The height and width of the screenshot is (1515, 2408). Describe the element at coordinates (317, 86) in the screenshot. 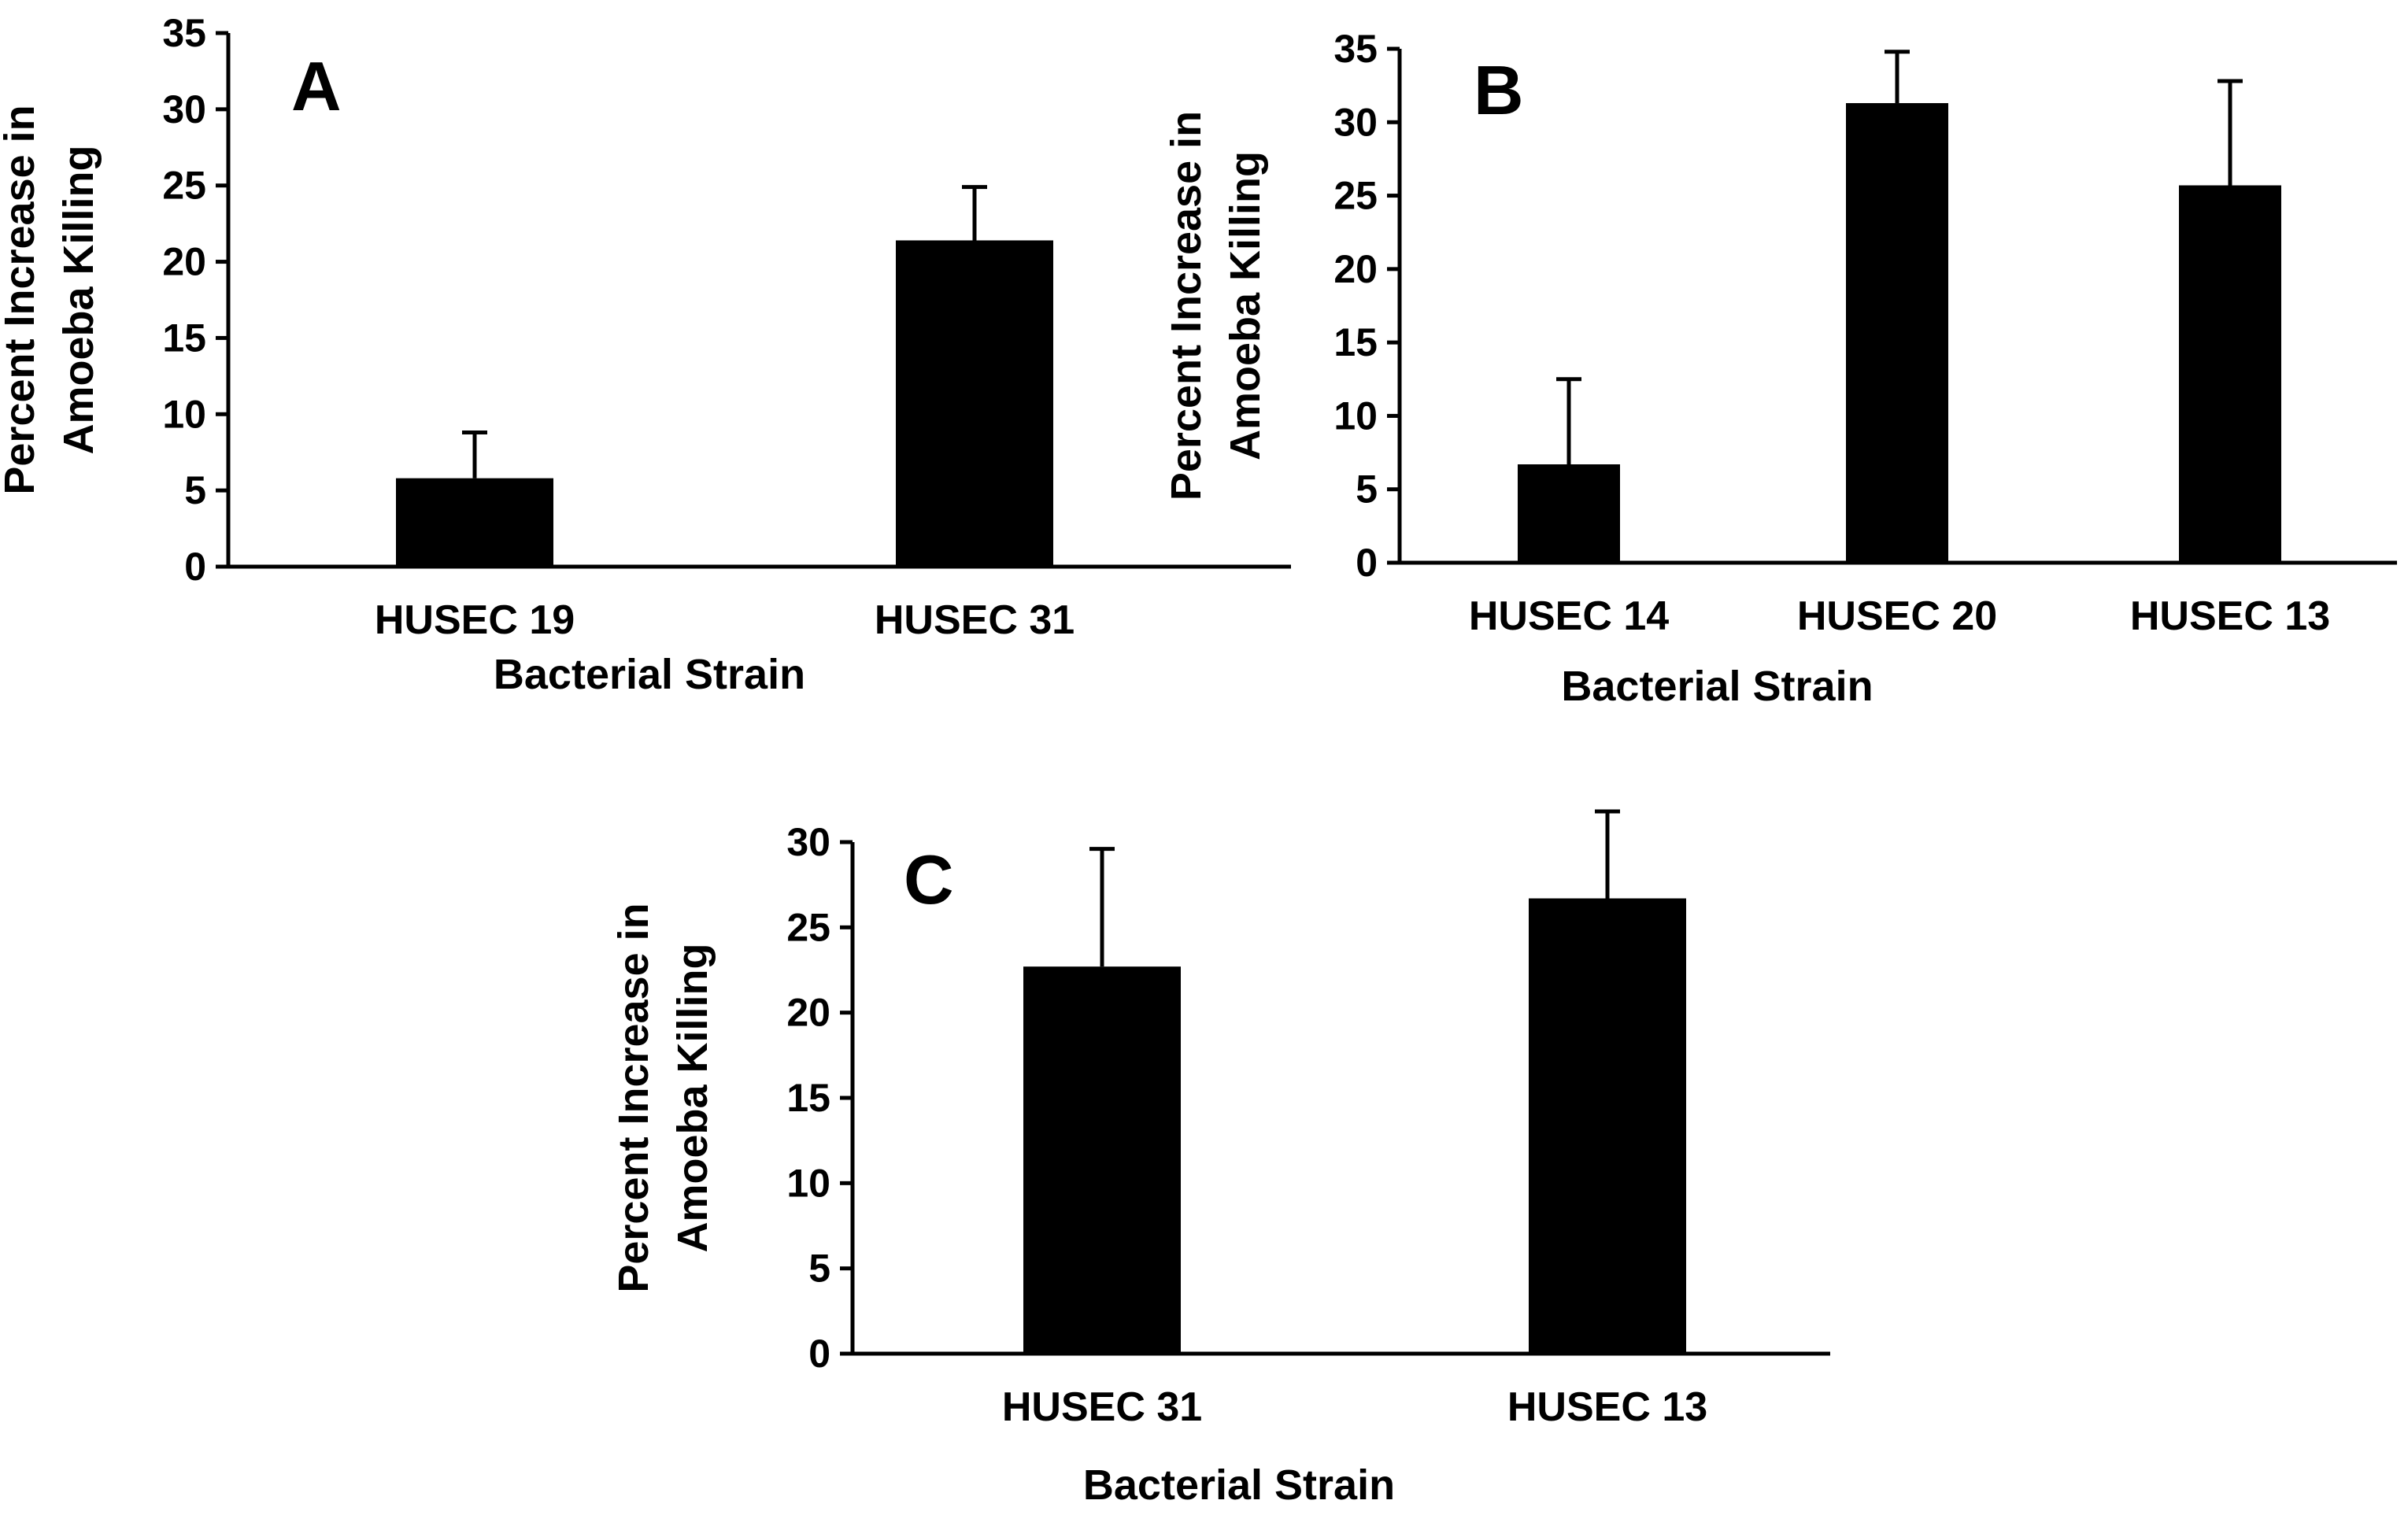

I see `panel-letter: A` at that location.